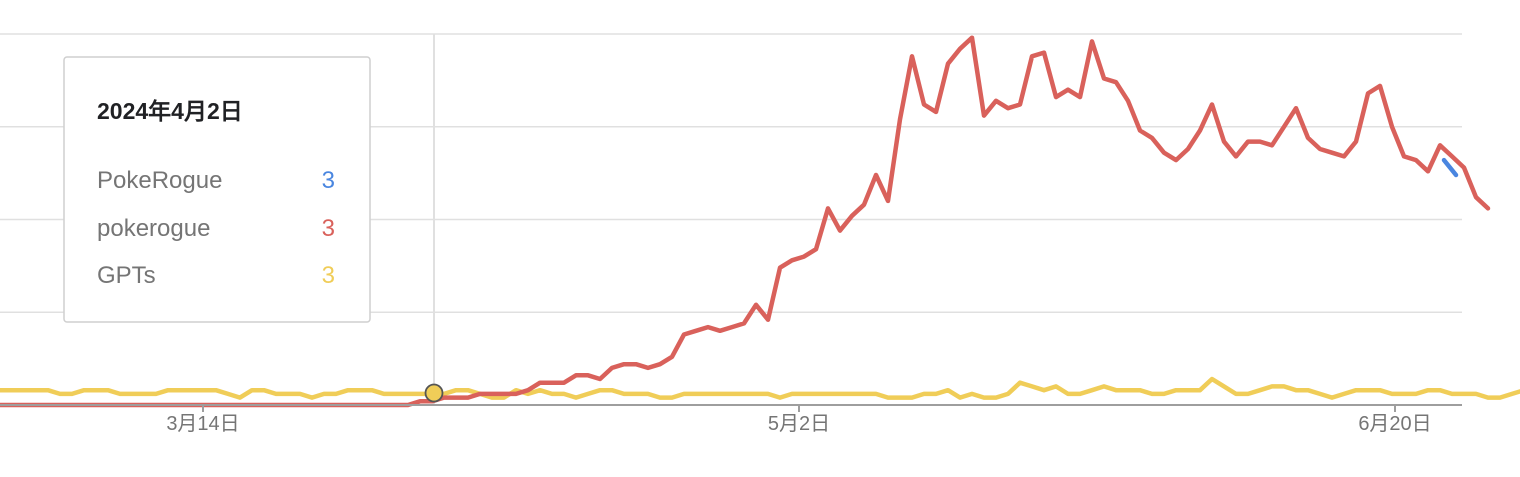  What do you see at coordinates (328, 180) in the screenshot?
I see `tooltip-series-value-pokerogue-capital: 3` at bounding box center [328, 180].